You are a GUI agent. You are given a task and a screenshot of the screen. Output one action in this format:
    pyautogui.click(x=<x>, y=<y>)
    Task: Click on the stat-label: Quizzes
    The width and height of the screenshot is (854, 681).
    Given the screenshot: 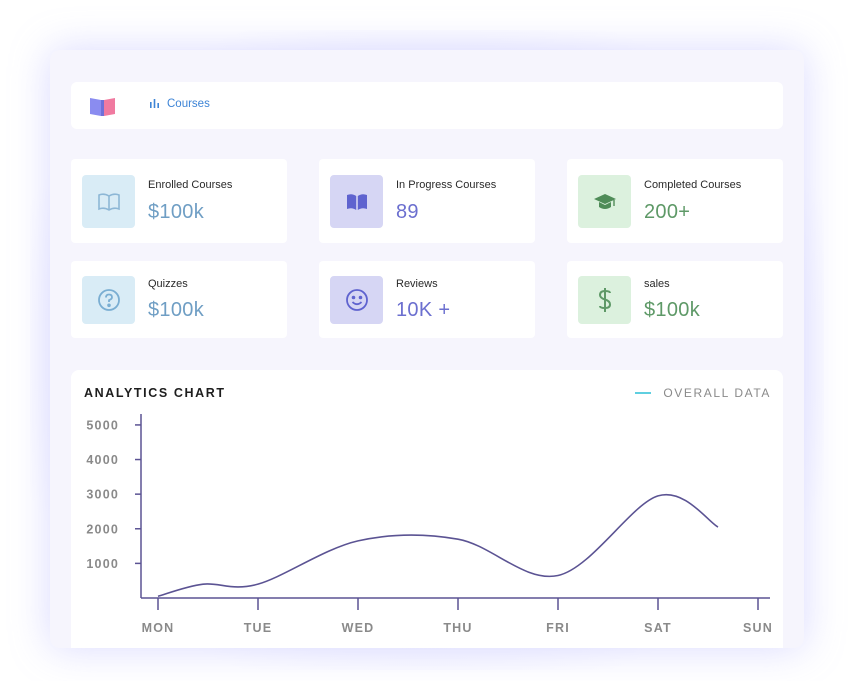 What is the action you would take?
    pyautogui.click(x=168, y=284)
    